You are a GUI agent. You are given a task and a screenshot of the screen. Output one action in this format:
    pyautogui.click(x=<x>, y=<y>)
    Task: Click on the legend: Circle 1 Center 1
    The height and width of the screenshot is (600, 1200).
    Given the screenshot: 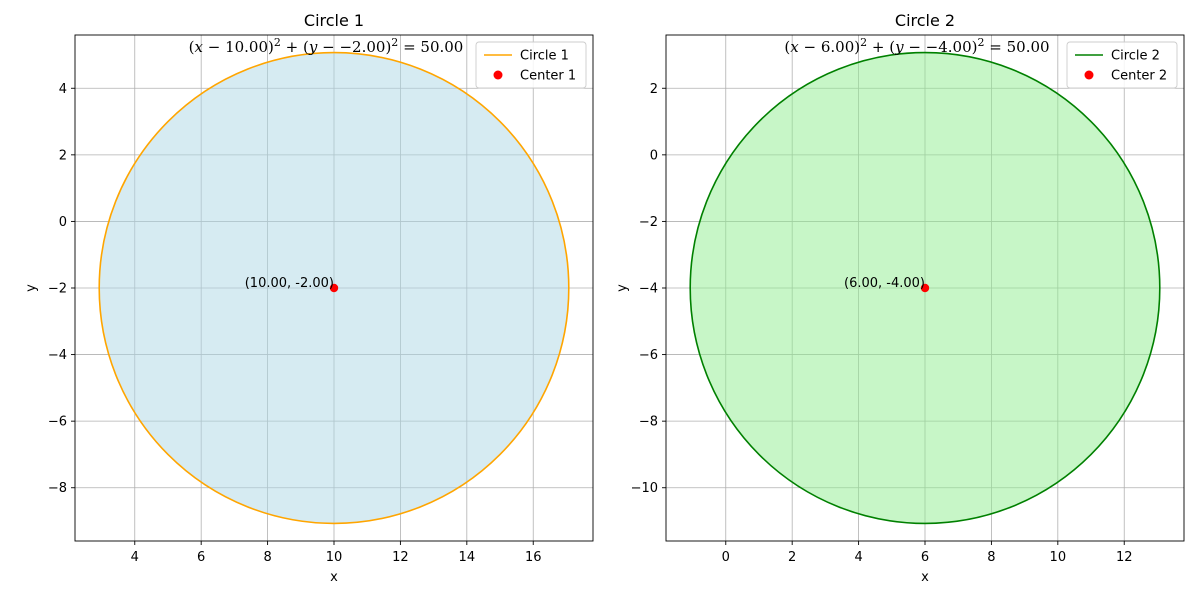 What is the action you would take?
    pyautogui.click(x=531, y=65)
    